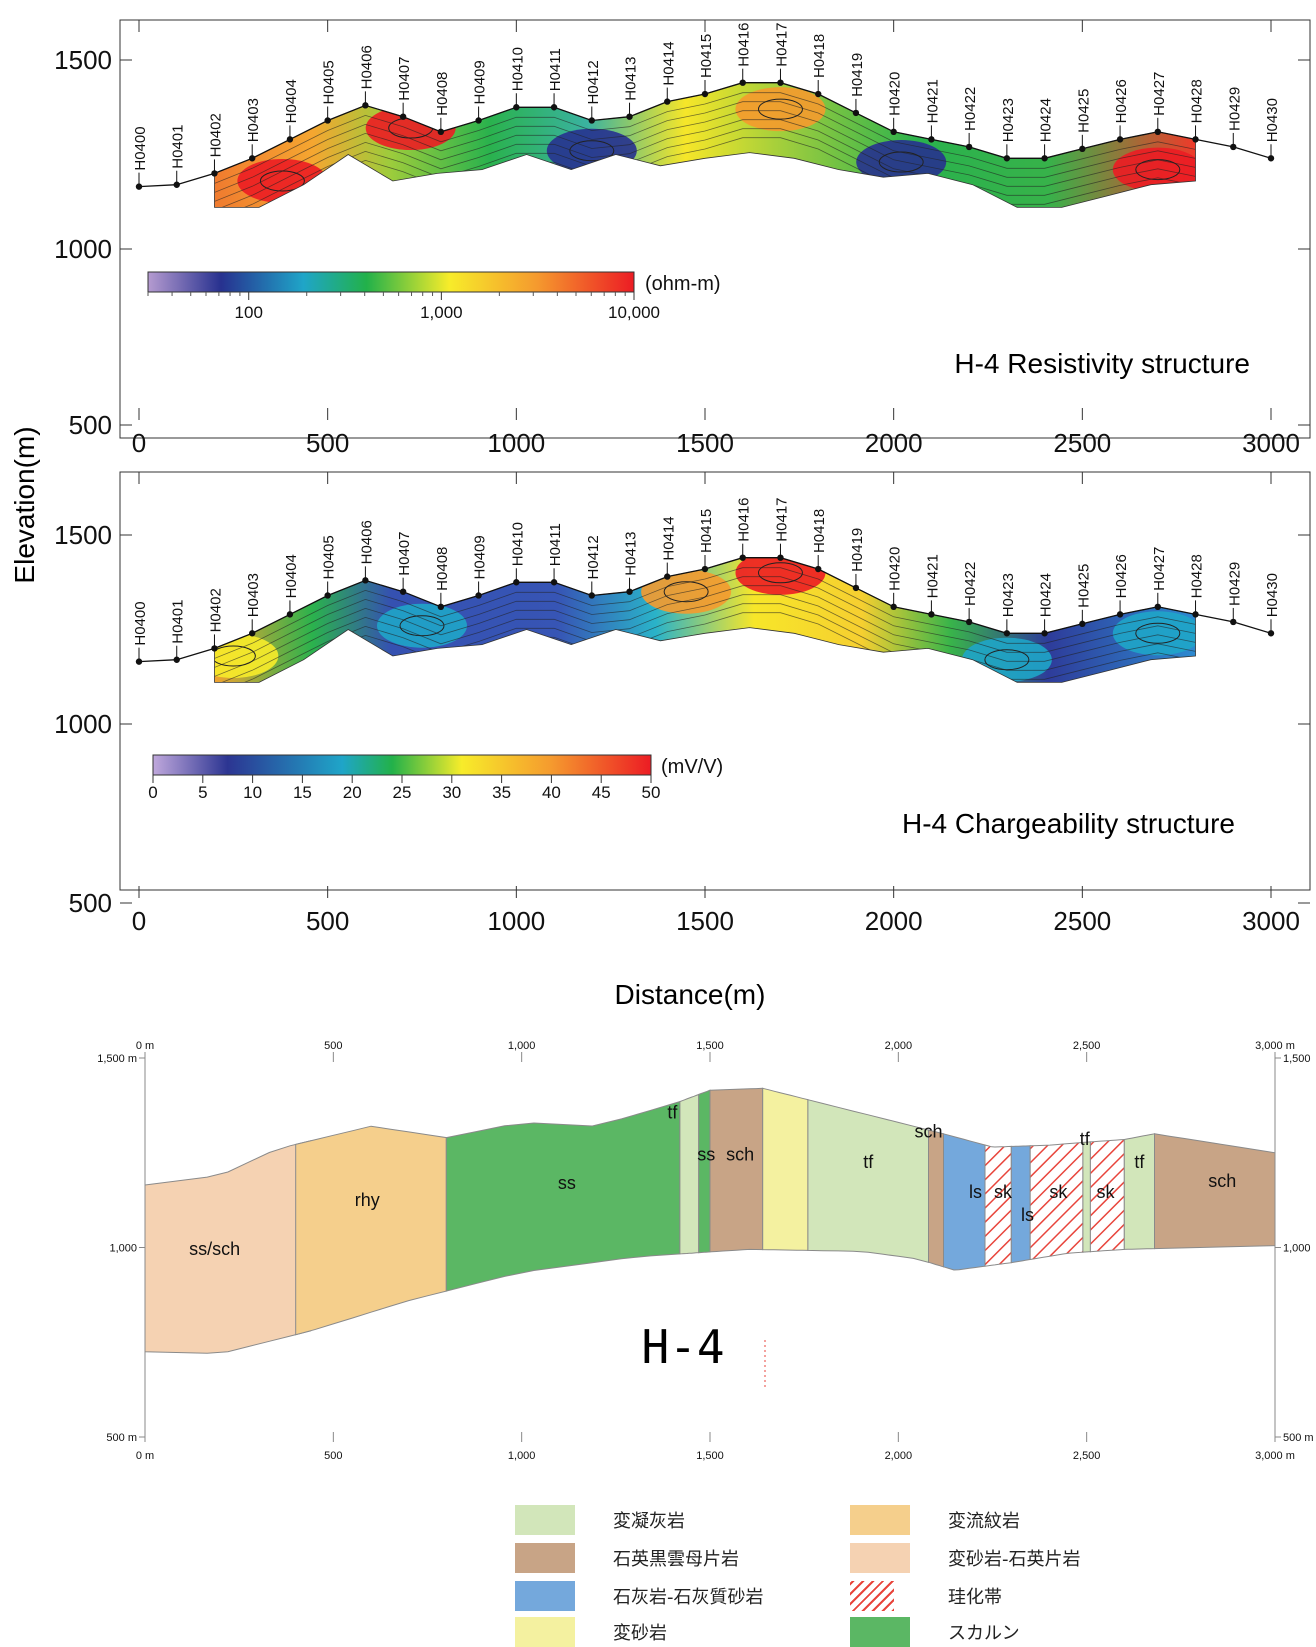 The width and height of the screenshot is (1316, 1647). What do you see at coordinates (1008, 120) in the screenshot?
I see `station-label: H0423` at bounding box center [1008, 120].